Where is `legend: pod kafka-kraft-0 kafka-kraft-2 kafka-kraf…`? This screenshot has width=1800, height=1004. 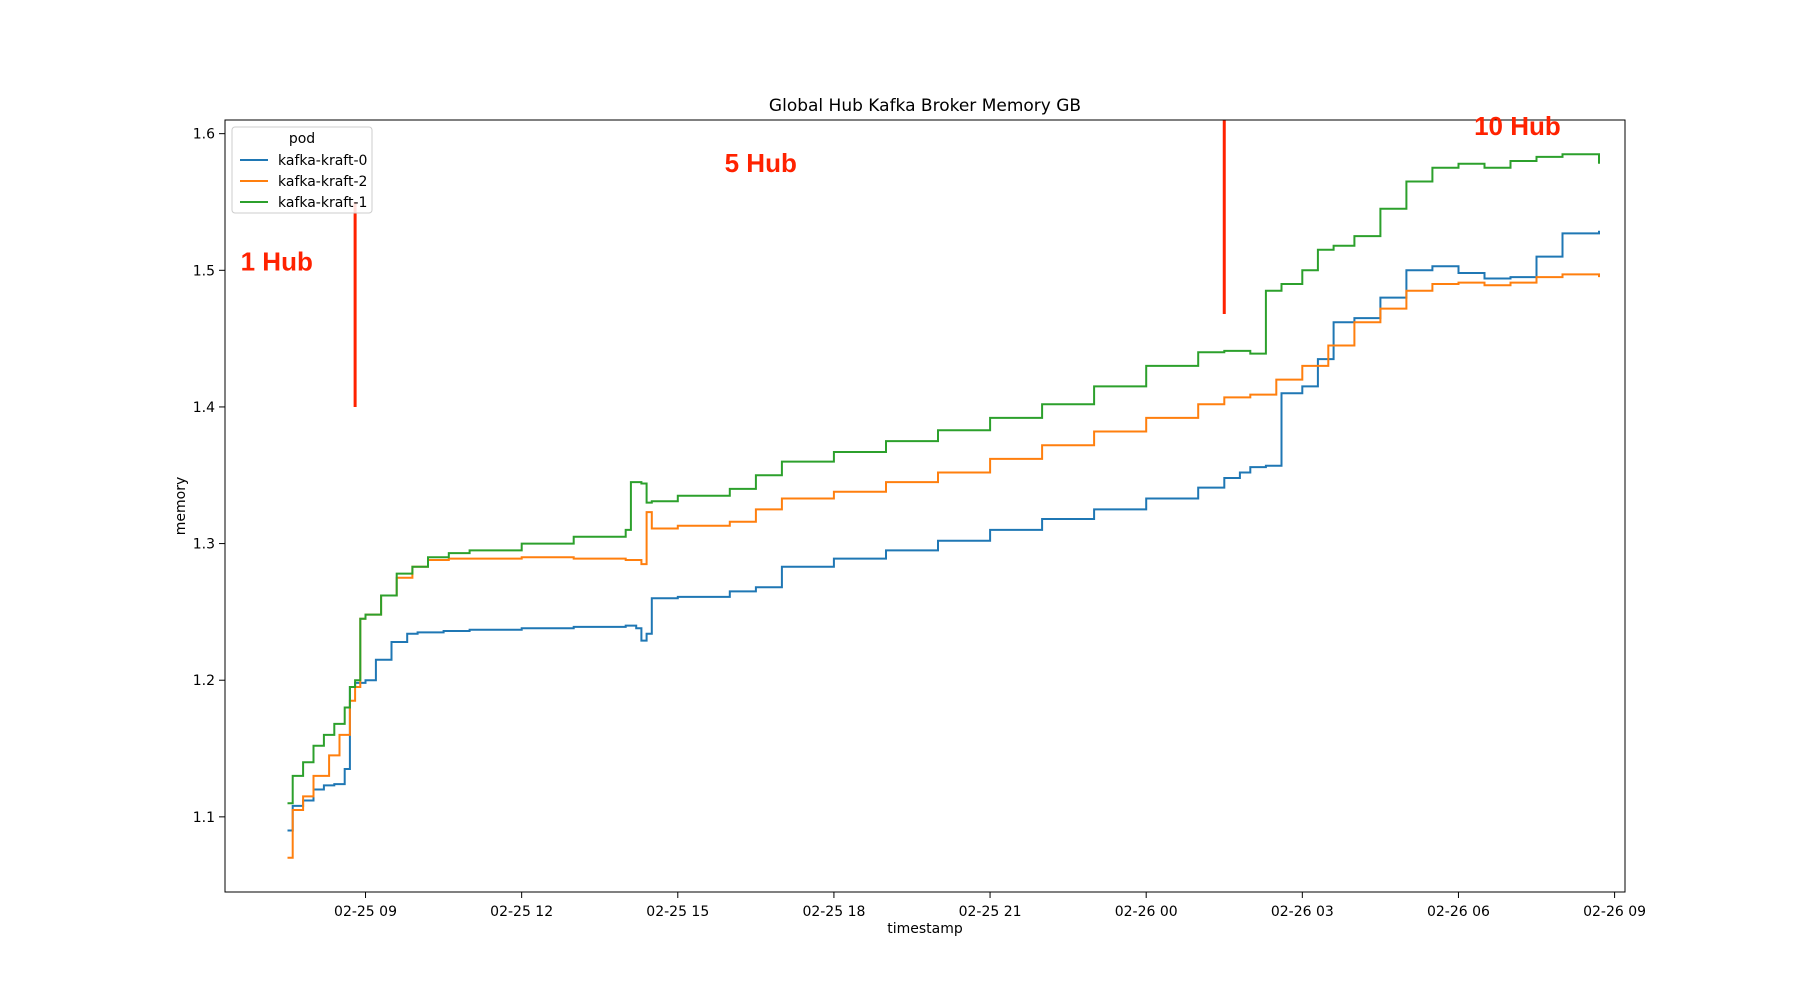 legend: pod kafka-kraft-0 kafka-kraft-2 kafka-kraf… is located at coordinates (302, 170).